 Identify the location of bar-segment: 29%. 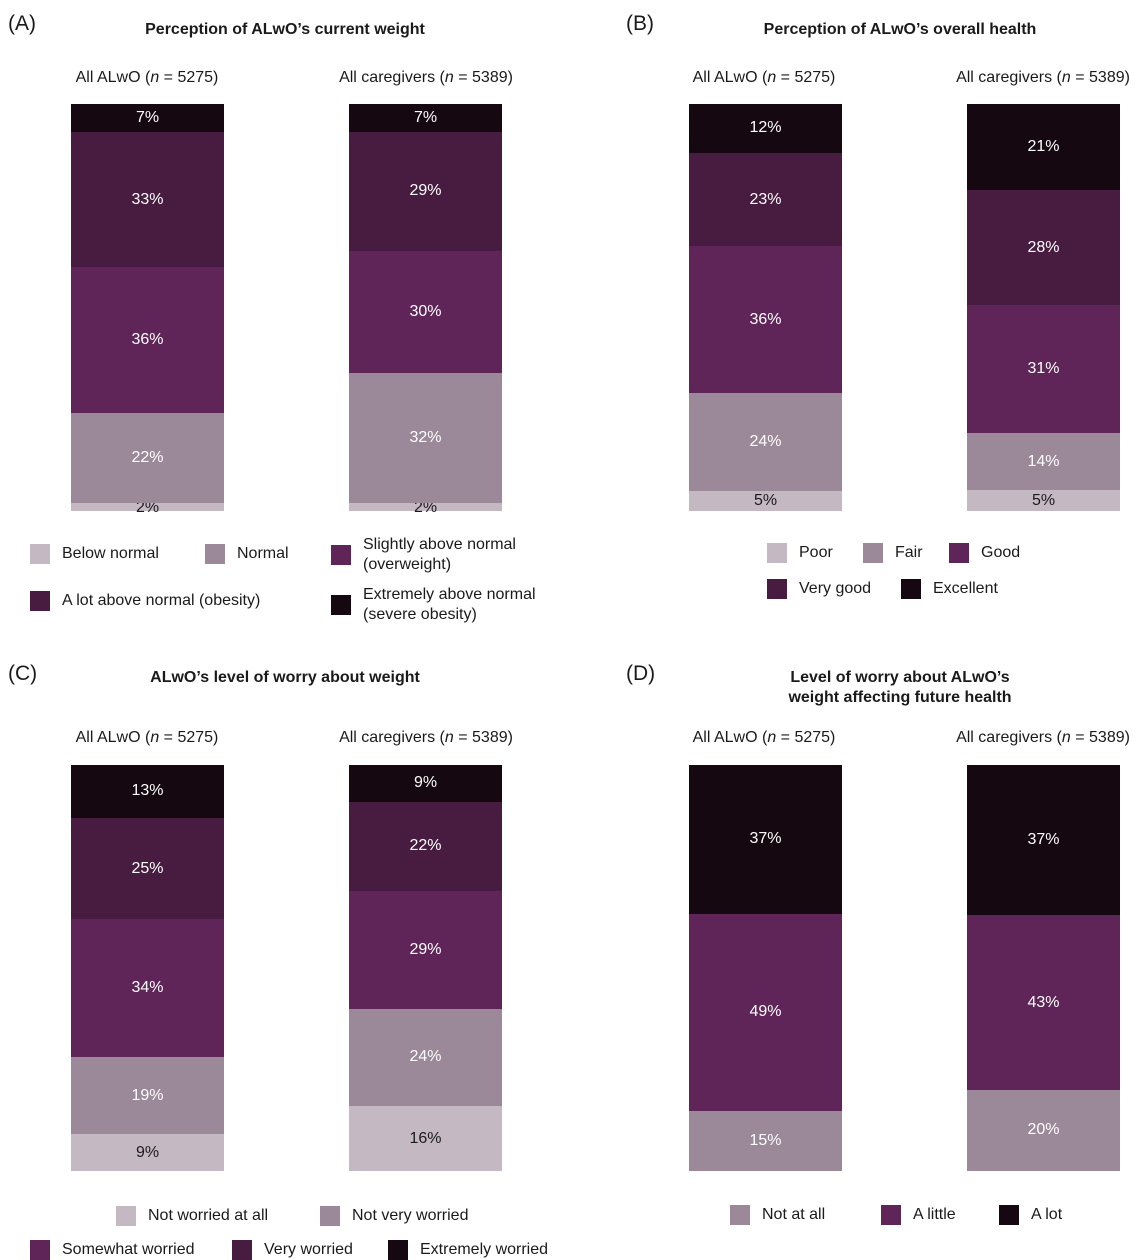
(425, 949).